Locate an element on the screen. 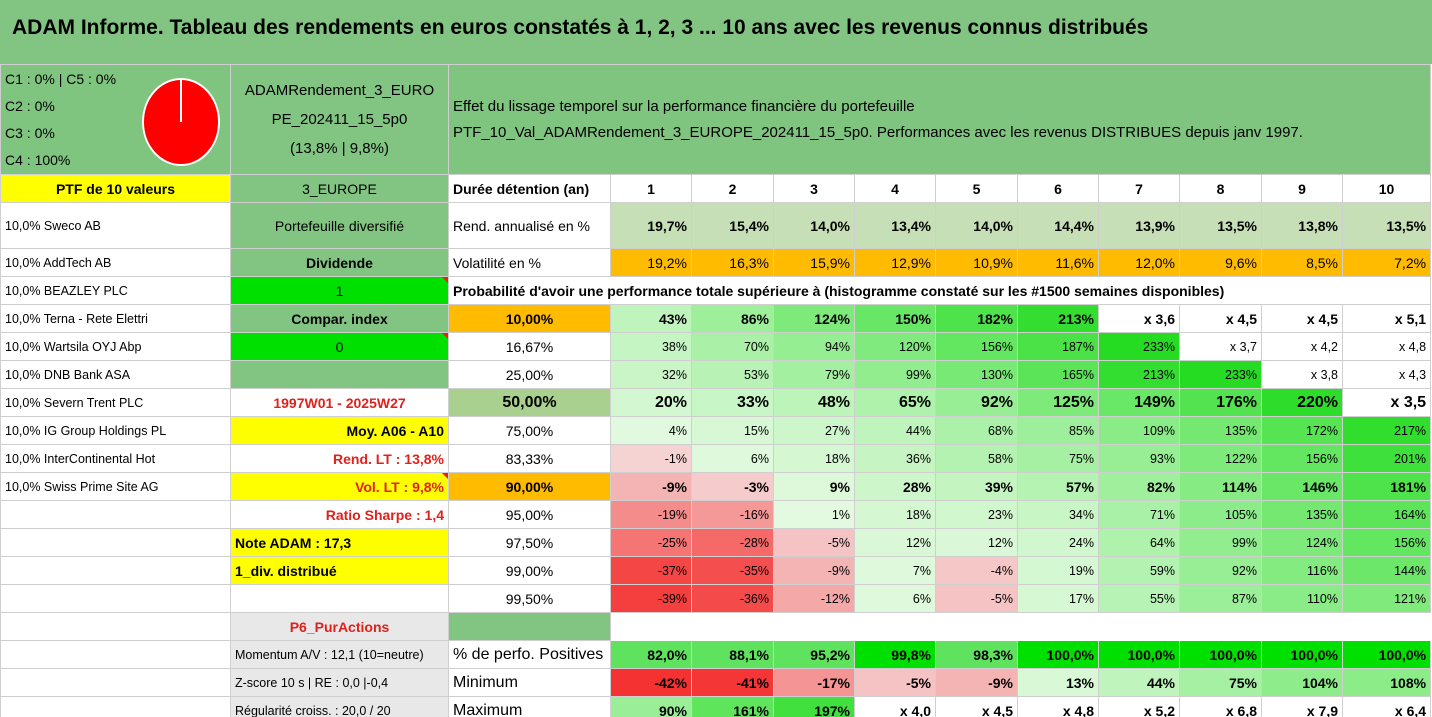  maximum-value: x 4,5 is located at coordinates (976, 706).